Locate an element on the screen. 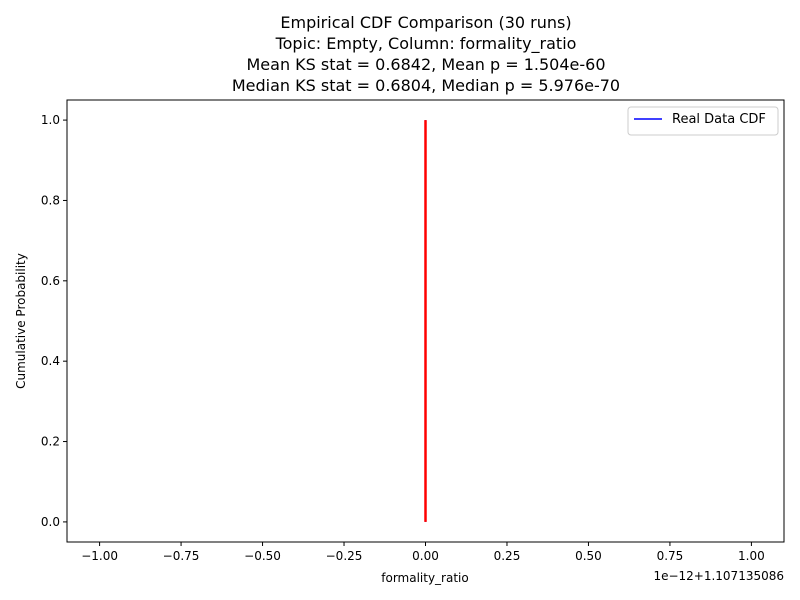 The image size is (800, 600). chart-title-line: Topic: Empty, Column: formality_ratio is located at coordinates (426, 44).